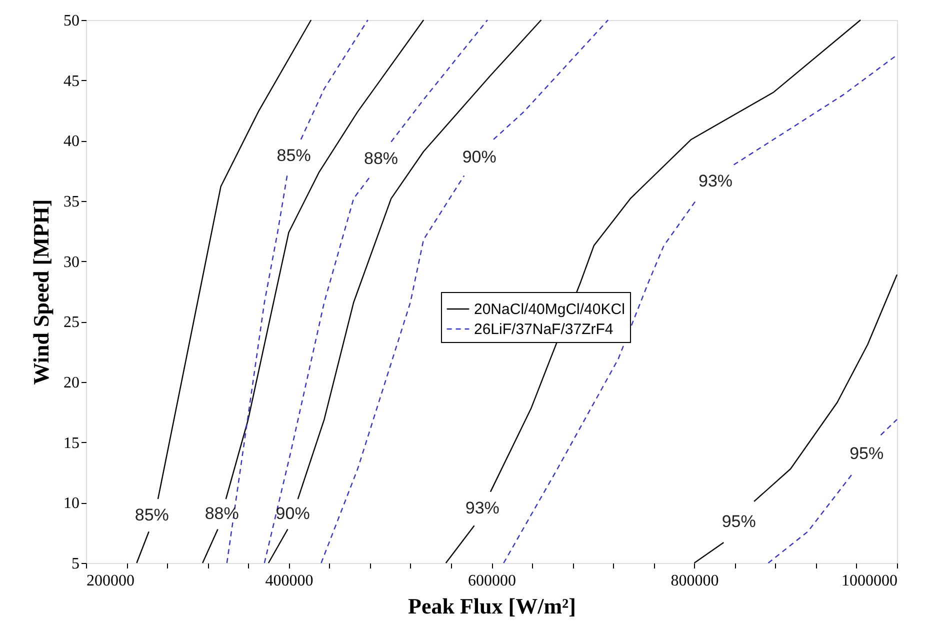 This screenshot has height=643, width=952. What do you see at coordinates (72, 81) in the screenshot?
I see `y-tick-label: 45` at bounding box center [72, 81].